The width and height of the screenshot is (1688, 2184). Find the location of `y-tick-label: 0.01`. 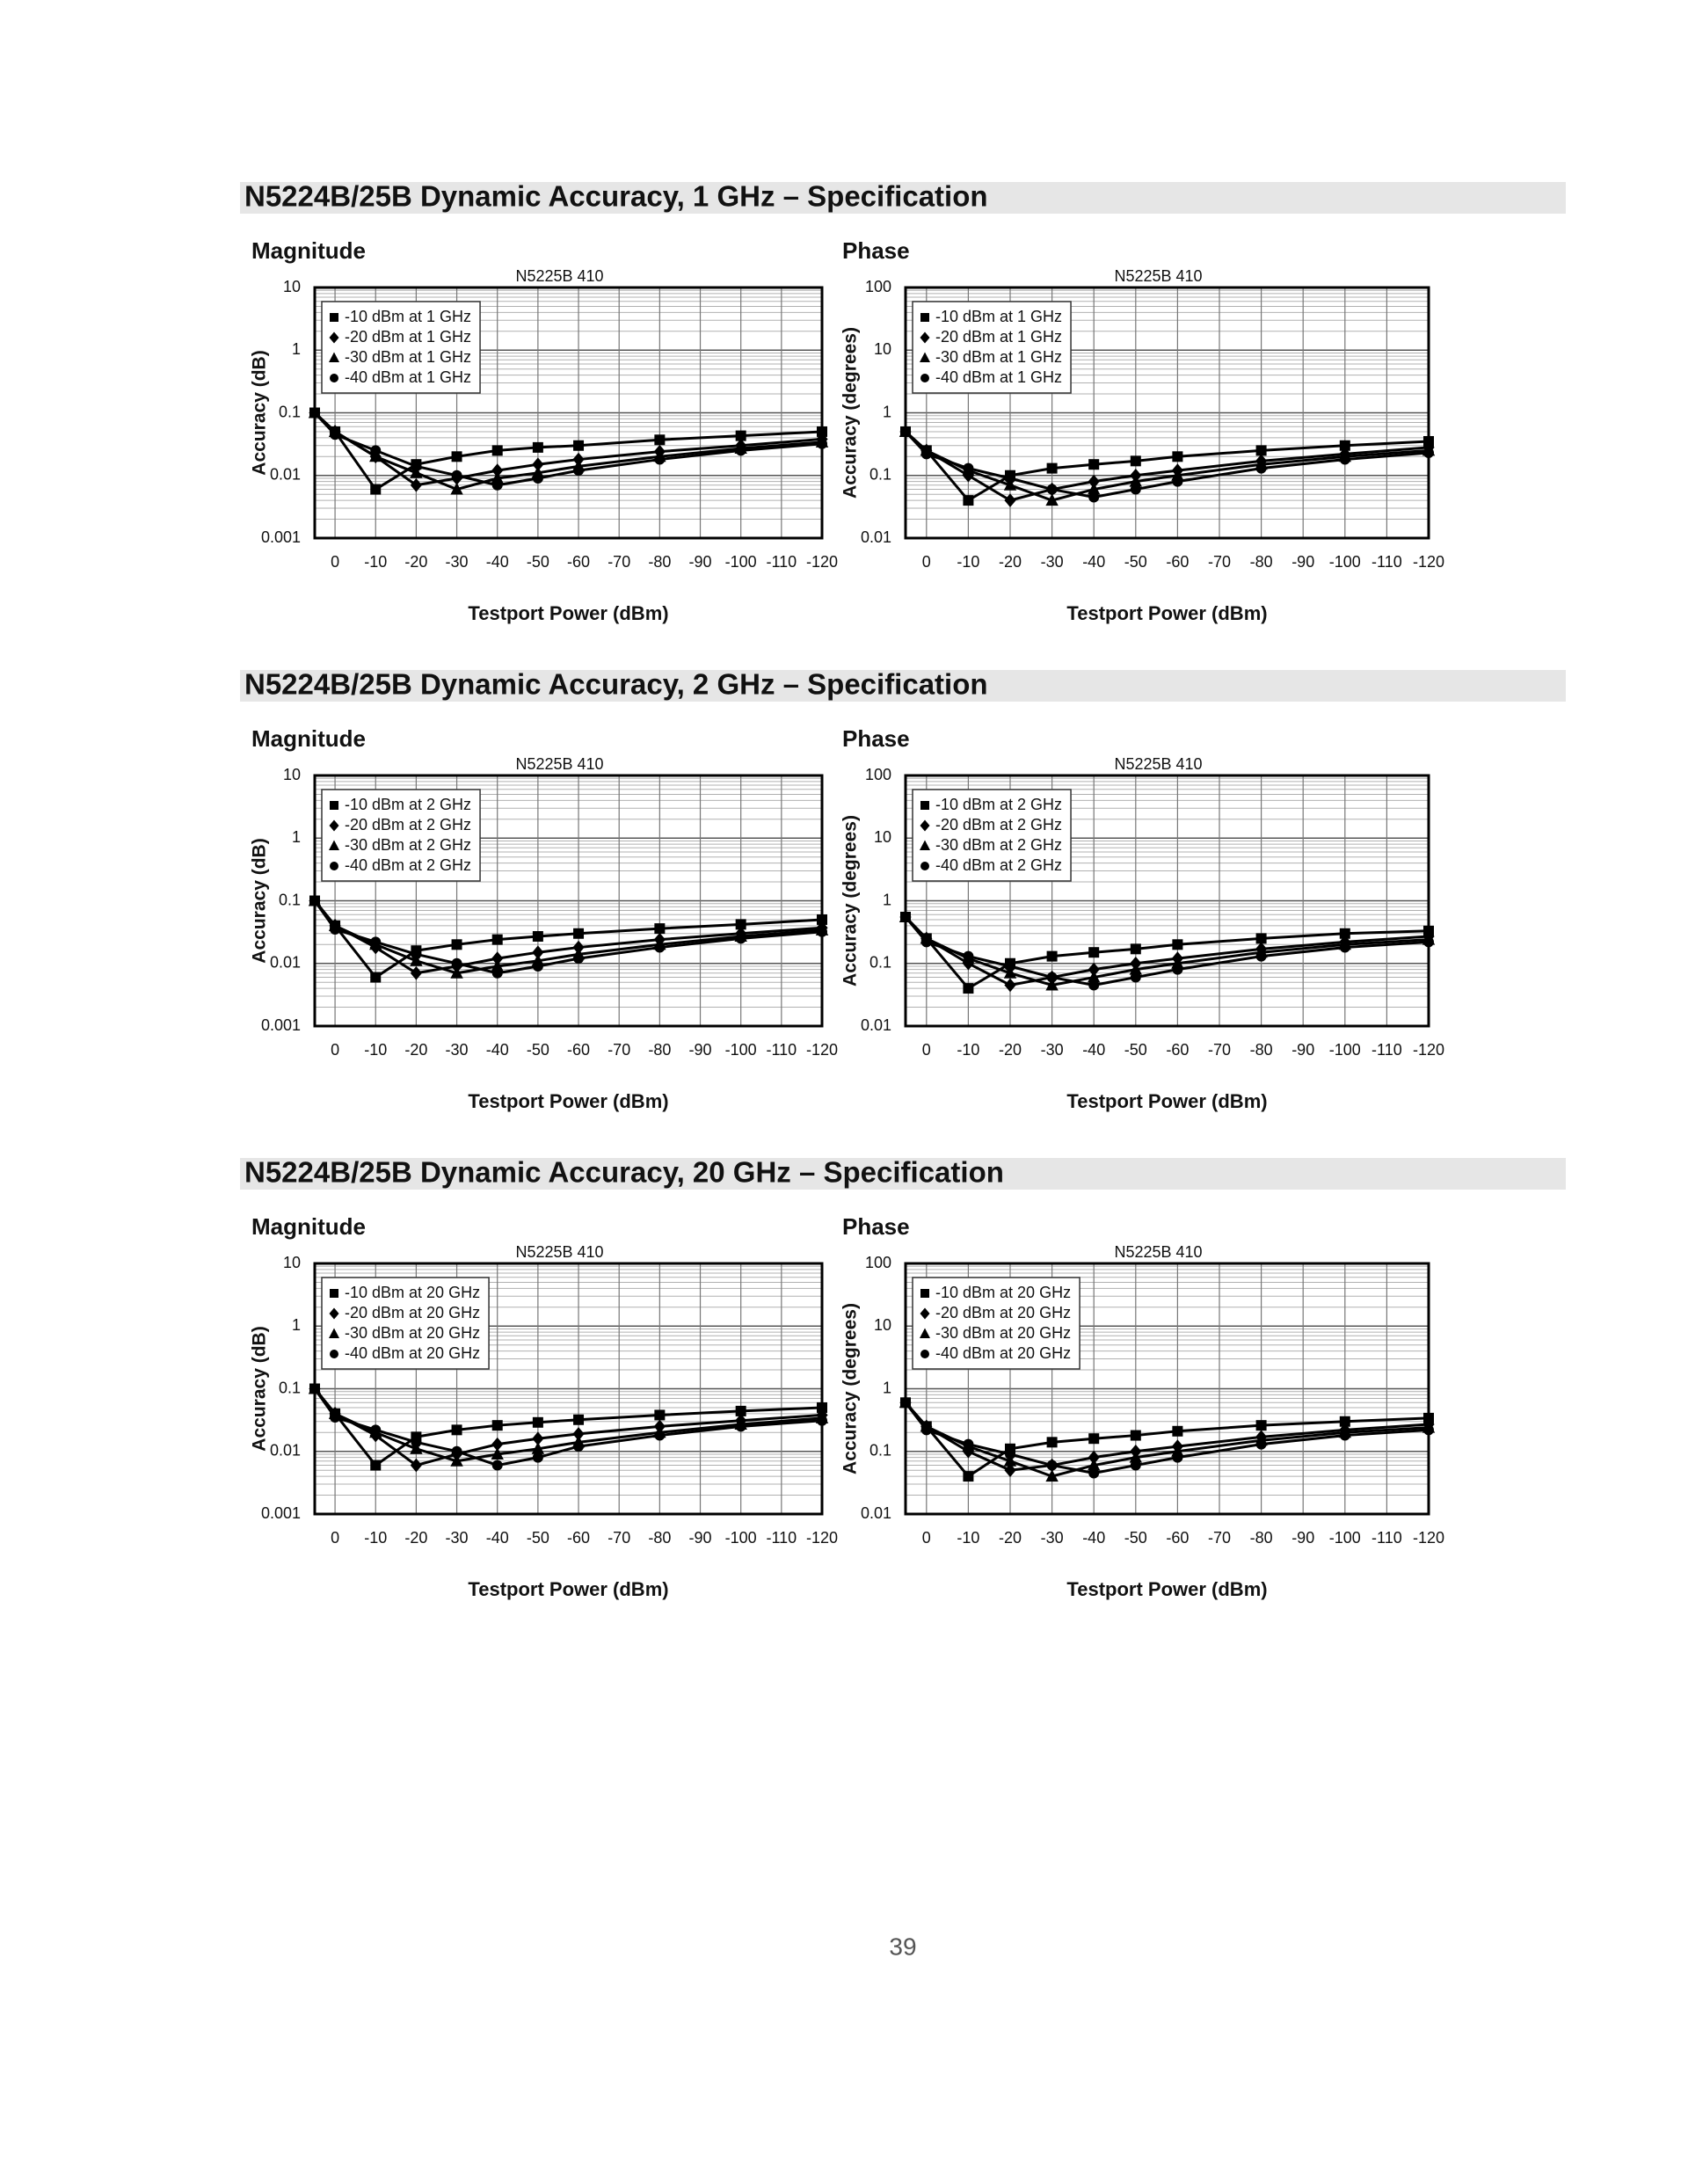

y-tick-label: 0.01 is located at coordinates (876, 1025).